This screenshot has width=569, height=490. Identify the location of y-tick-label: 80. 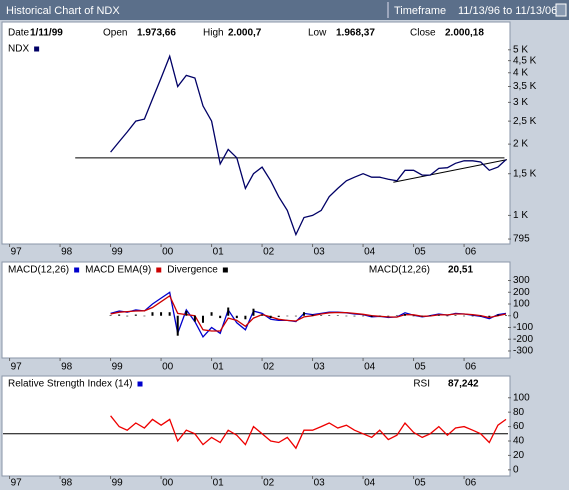
(519, 412).